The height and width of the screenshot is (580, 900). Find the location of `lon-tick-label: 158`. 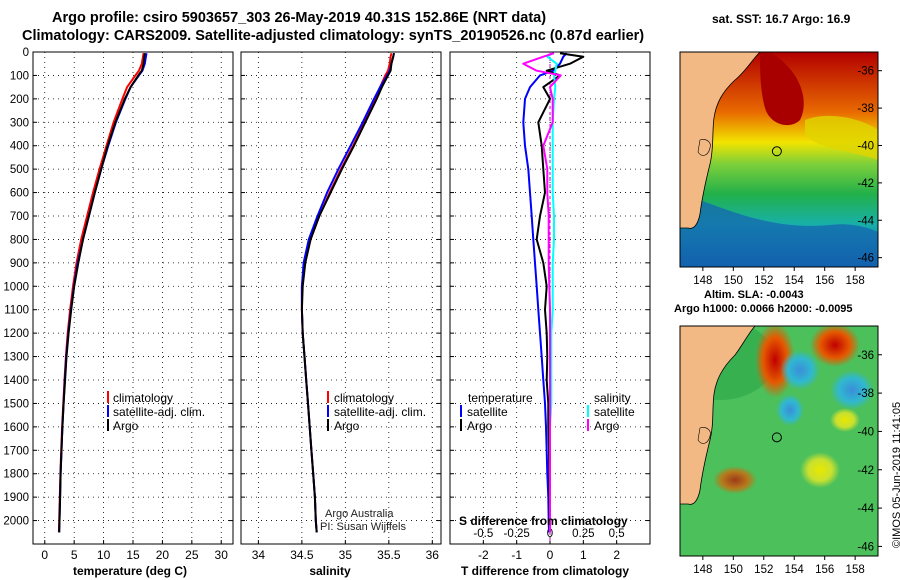

lon-tick-label: 158 is located at coordinates (855, 281).